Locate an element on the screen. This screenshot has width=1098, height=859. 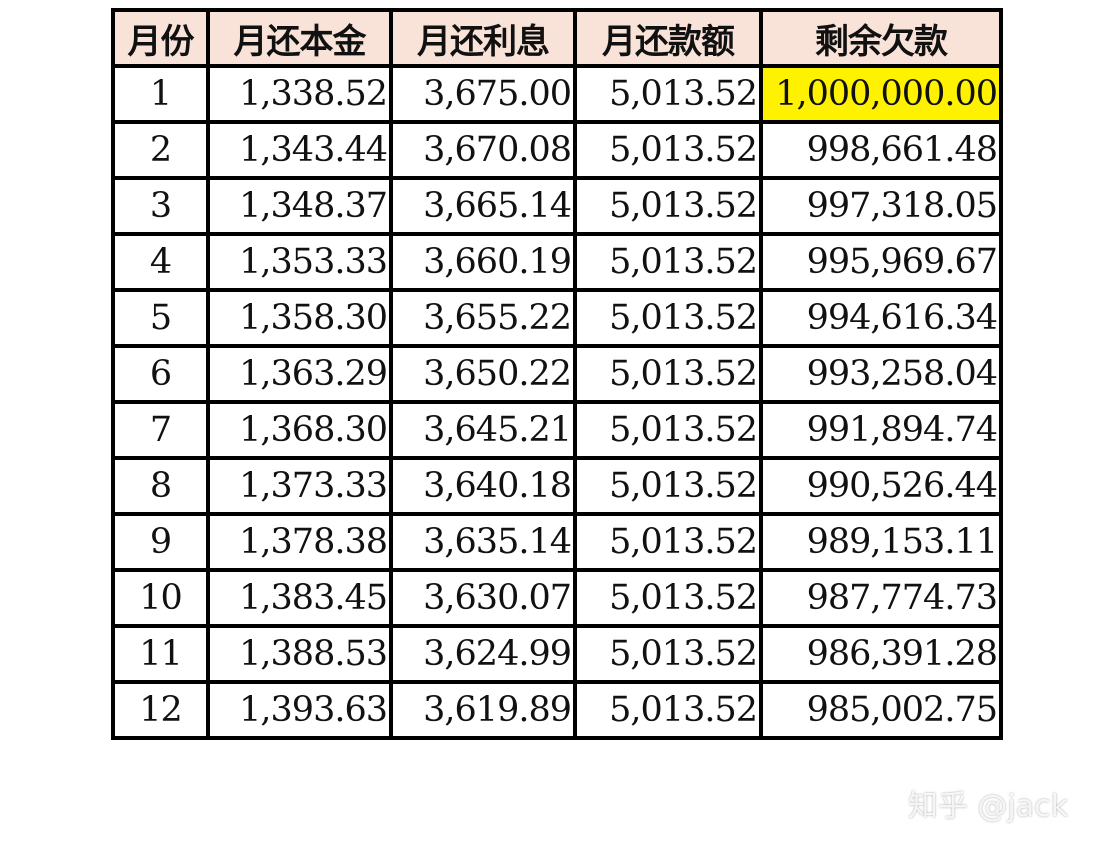
cell-principal: 1,363.29 is located at coordinates (299, 374).